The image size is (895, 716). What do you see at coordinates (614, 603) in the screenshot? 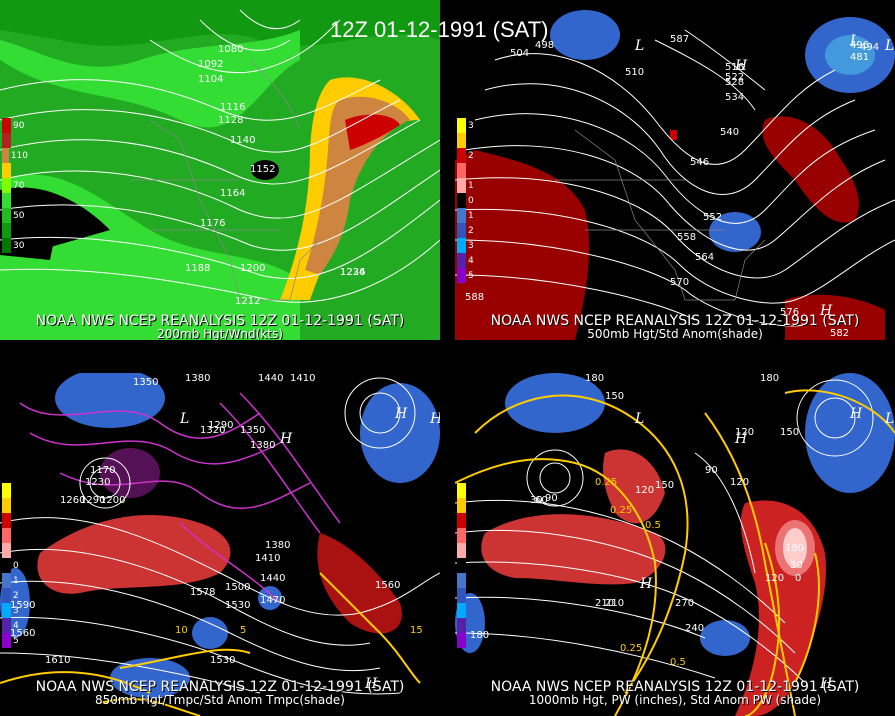
I see `contour-label: 210` at bounding box center [614, 603].